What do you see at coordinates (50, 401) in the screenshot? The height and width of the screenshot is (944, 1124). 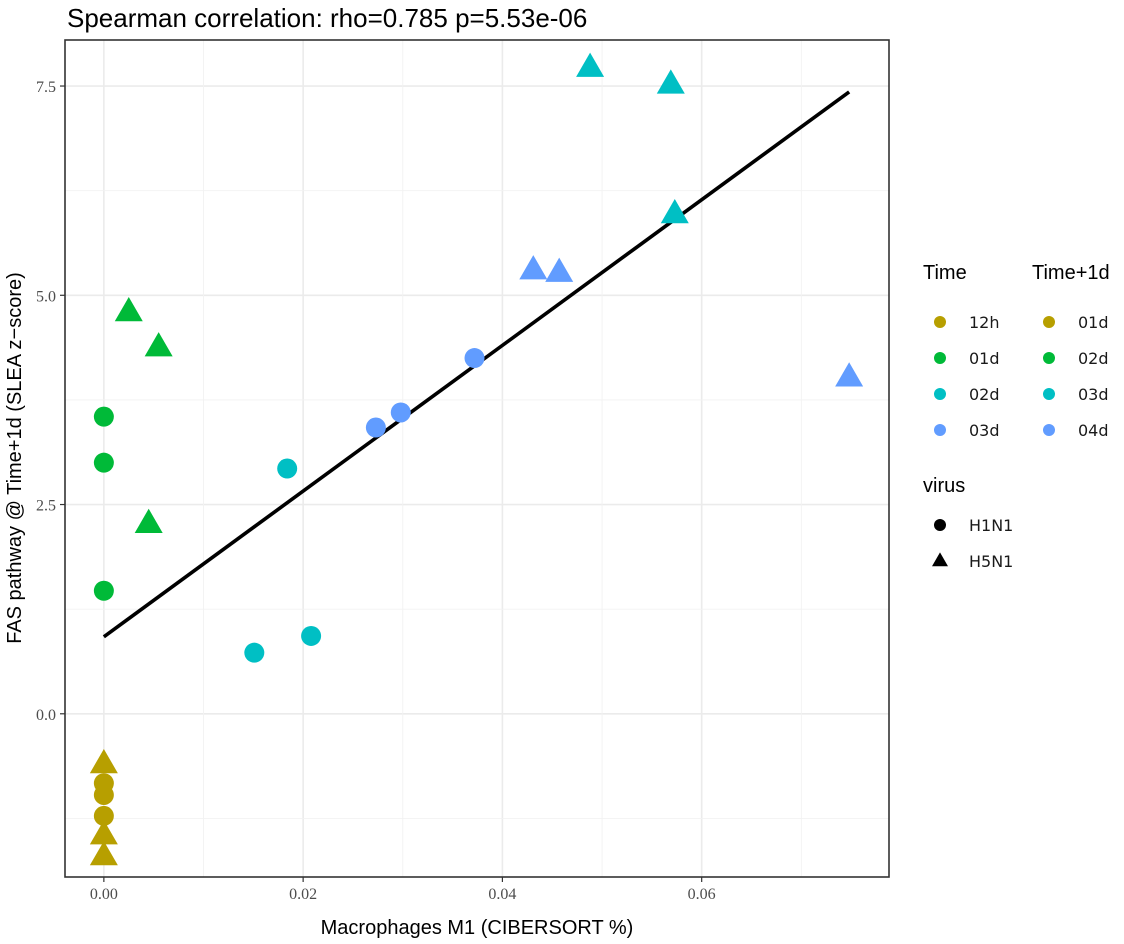 I see `y-axis-ticks: 0.0 2.5 5.0 7.5` at bounding box center [50, 401].